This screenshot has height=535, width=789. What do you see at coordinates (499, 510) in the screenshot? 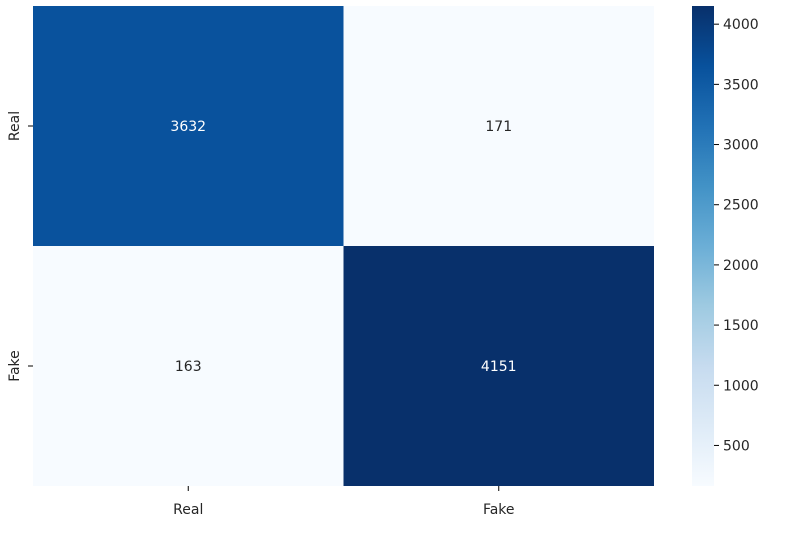
I see `x-tick-label: Fake` at bounding box center [499, 510].